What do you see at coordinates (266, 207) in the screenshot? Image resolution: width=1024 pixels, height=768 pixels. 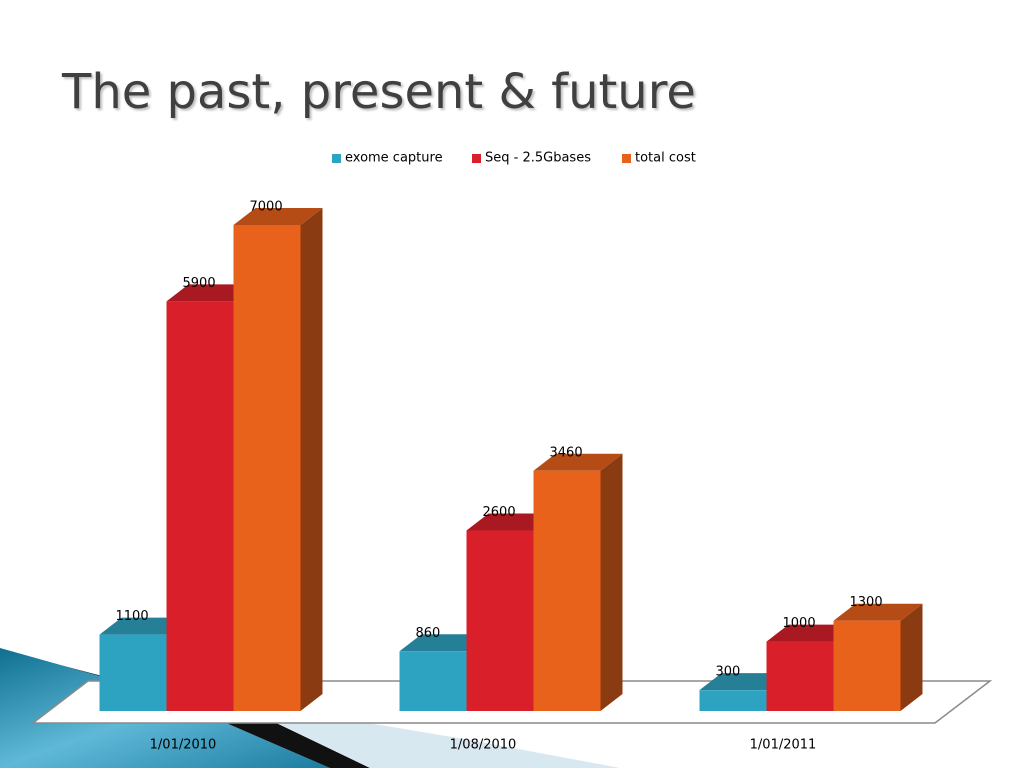 I see `data-label: 7000` at bounding box center [266, 207].